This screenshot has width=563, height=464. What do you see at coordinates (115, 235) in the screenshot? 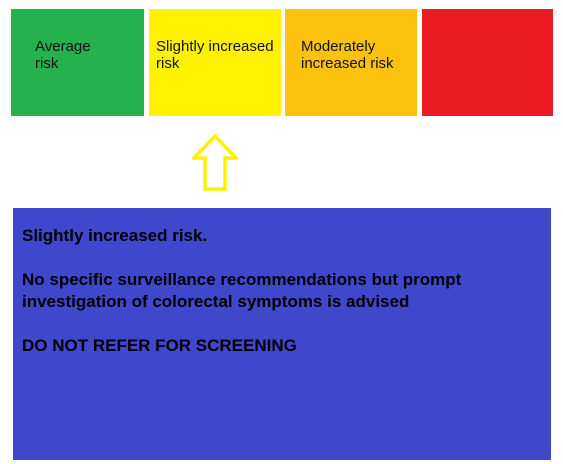
I see `result-heading: Slightly increased risk.` at bounding box center [115, 235].